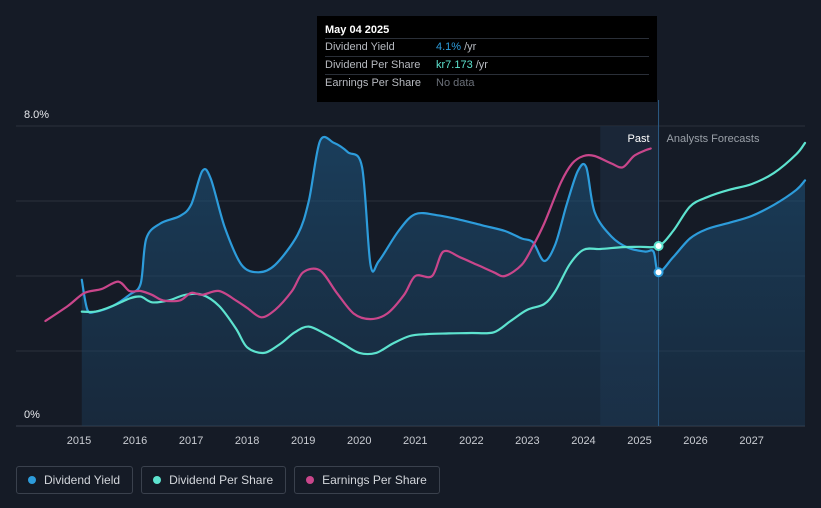 The height and width of the screenshot is (508, 821). Describe the element at coordinates (487, 47) in the screenshot. I see `tooltip-row-dividend-yield: Dividend Yield 4.1% /yr` at that location.